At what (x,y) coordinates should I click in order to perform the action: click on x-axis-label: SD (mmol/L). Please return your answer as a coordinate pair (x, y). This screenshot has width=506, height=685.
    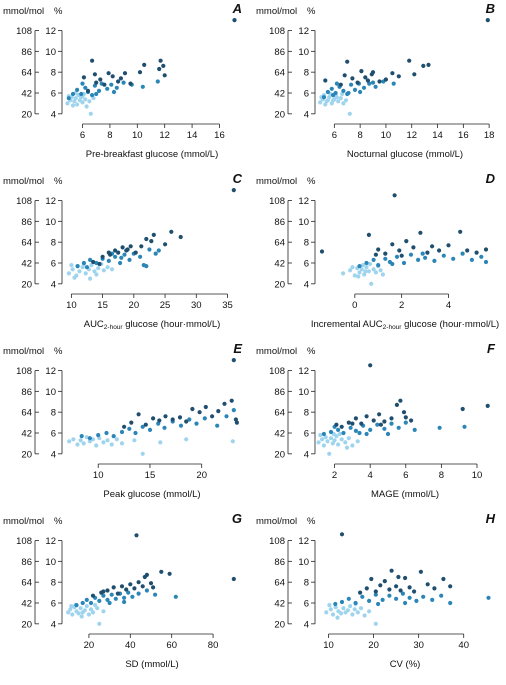
    Looking at the image, I should click on (151, 664).